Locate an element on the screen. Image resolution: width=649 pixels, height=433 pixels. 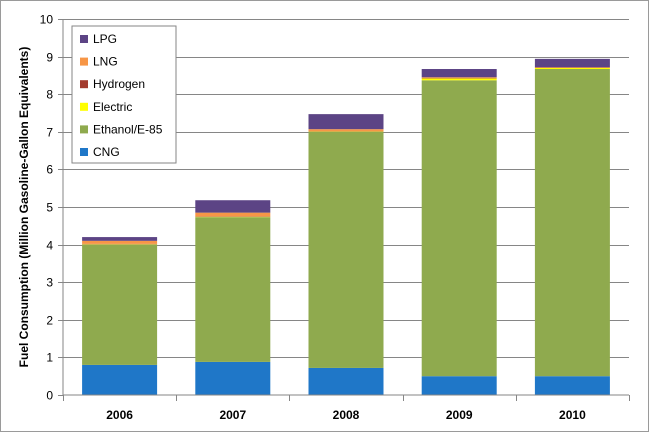
y-tick-label: 3 is located at coordinates (49, 283).